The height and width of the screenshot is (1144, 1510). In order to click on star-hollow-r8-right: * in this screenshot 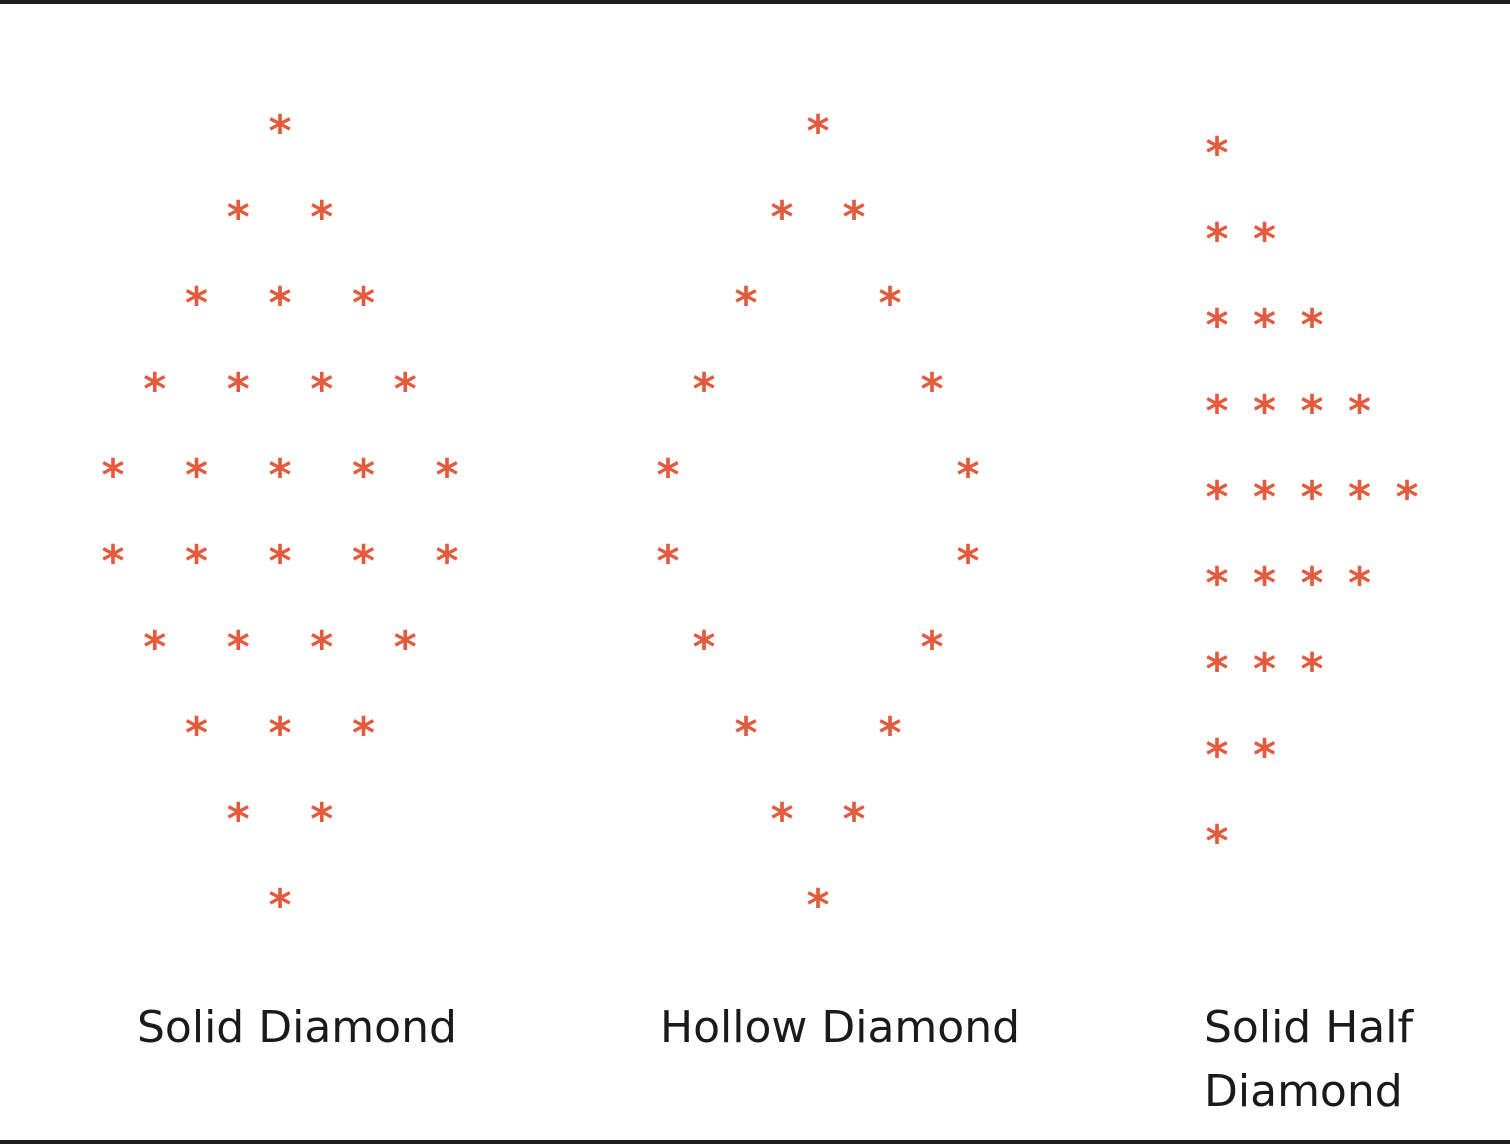, I will do `click(854, 819)`.